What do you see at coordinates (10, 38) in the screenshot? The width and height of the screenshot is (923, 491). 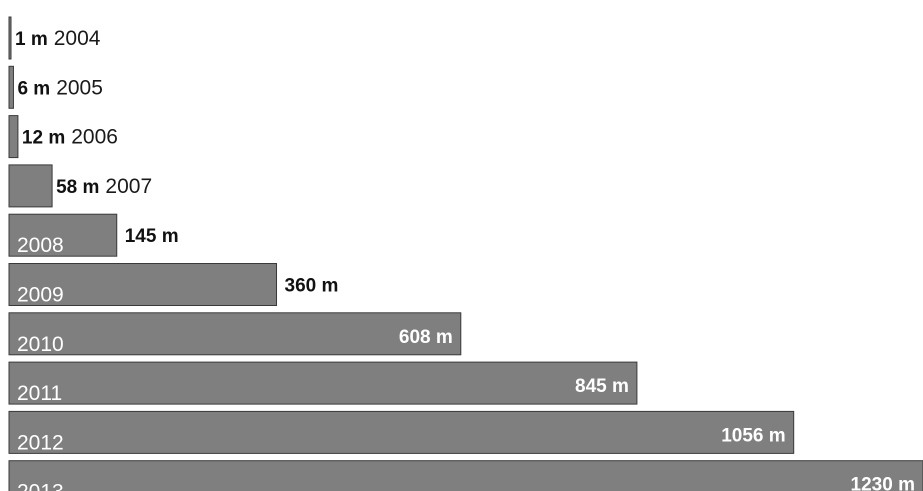 I see `bar-2004` at bounding box center [10, 38].